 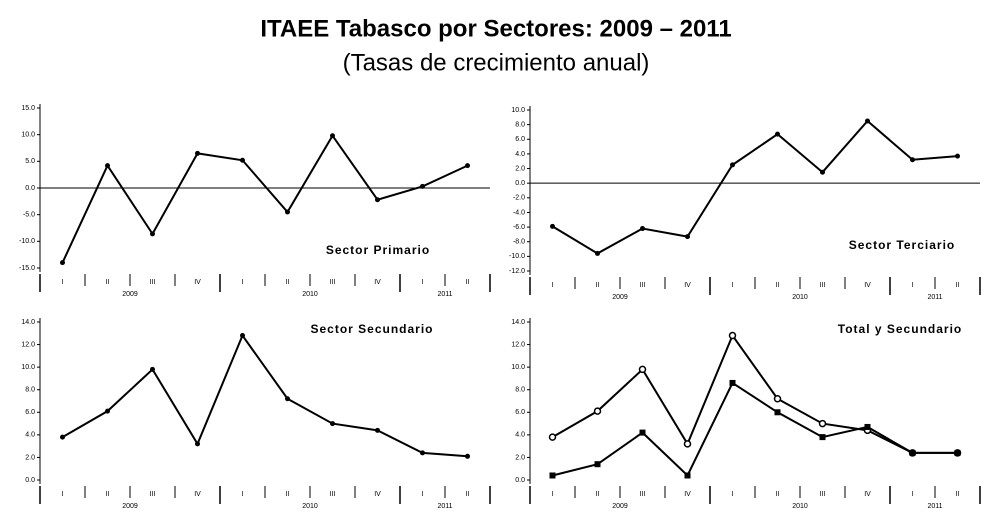 What do you see at coordinates (378, 250) in the screenshot?
I see `panel-title: Sector Primario` at bounding box center [378, 250].